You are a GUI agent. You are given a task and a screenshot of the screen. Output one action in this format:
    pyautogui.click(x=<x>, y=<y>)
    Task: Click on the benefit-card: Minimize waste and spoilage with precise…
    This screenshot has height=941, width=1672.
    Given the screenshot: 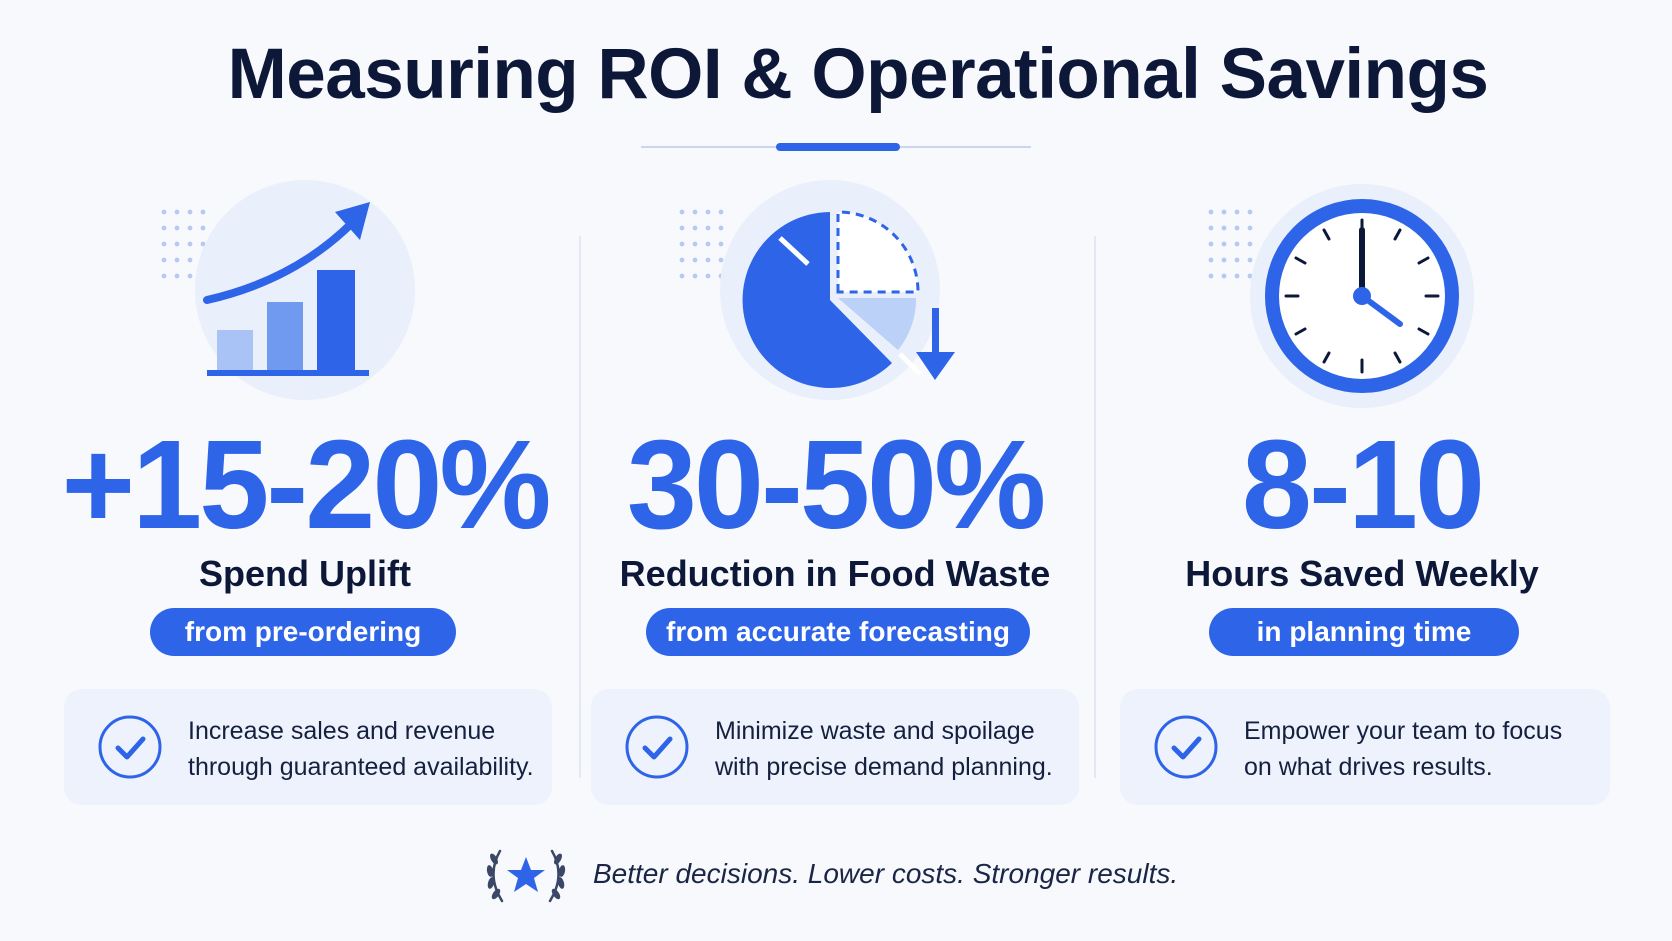 What is the action you would take?
    pyautogui.click(x=835, y=747)
    